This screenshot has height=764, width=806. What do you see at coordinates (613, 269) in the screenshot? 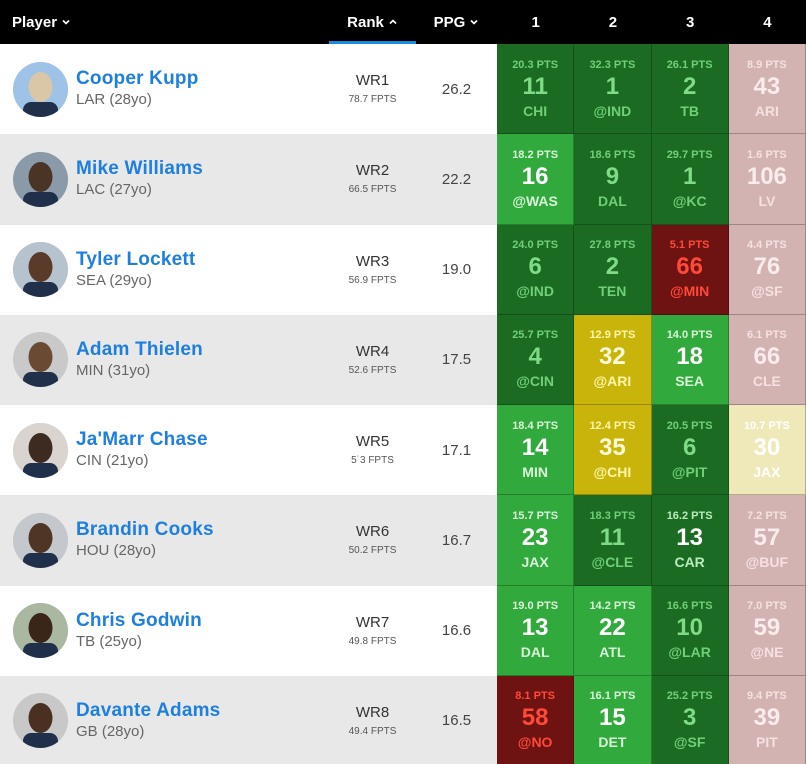
I see `matchup-cell: 27.8 PTS 2 TEN` at bounding box center [613, 269].